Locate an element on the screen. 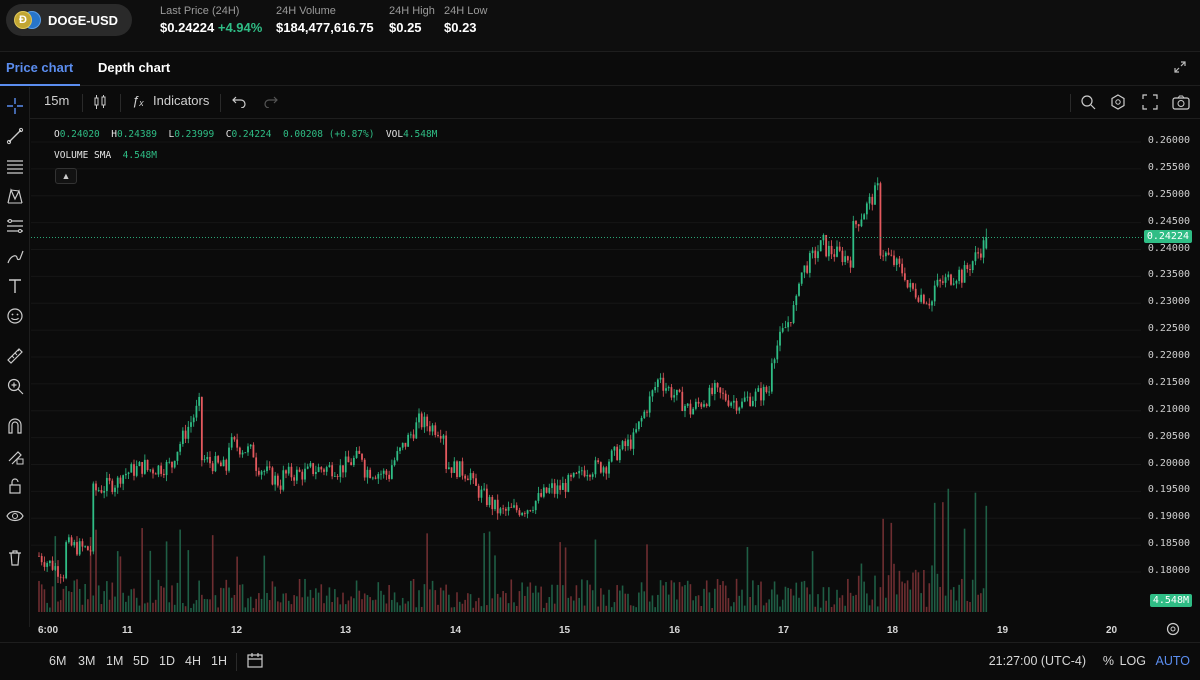 Image resolution: width=1200 pixels, height=680 pixels. timezone-clock: 21:27:00 (UTC-4) is located at coordinates (1037, 661).